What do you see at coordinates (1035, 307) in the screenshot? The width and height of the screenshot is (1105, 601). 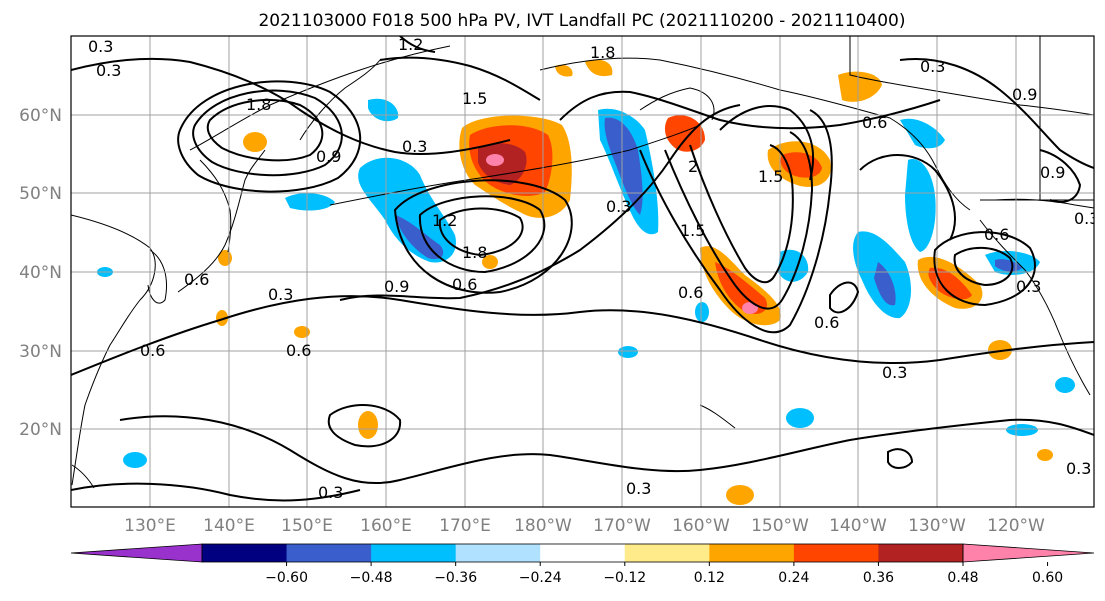 I see `coast-namerica` at bounding box center [1035, 307].